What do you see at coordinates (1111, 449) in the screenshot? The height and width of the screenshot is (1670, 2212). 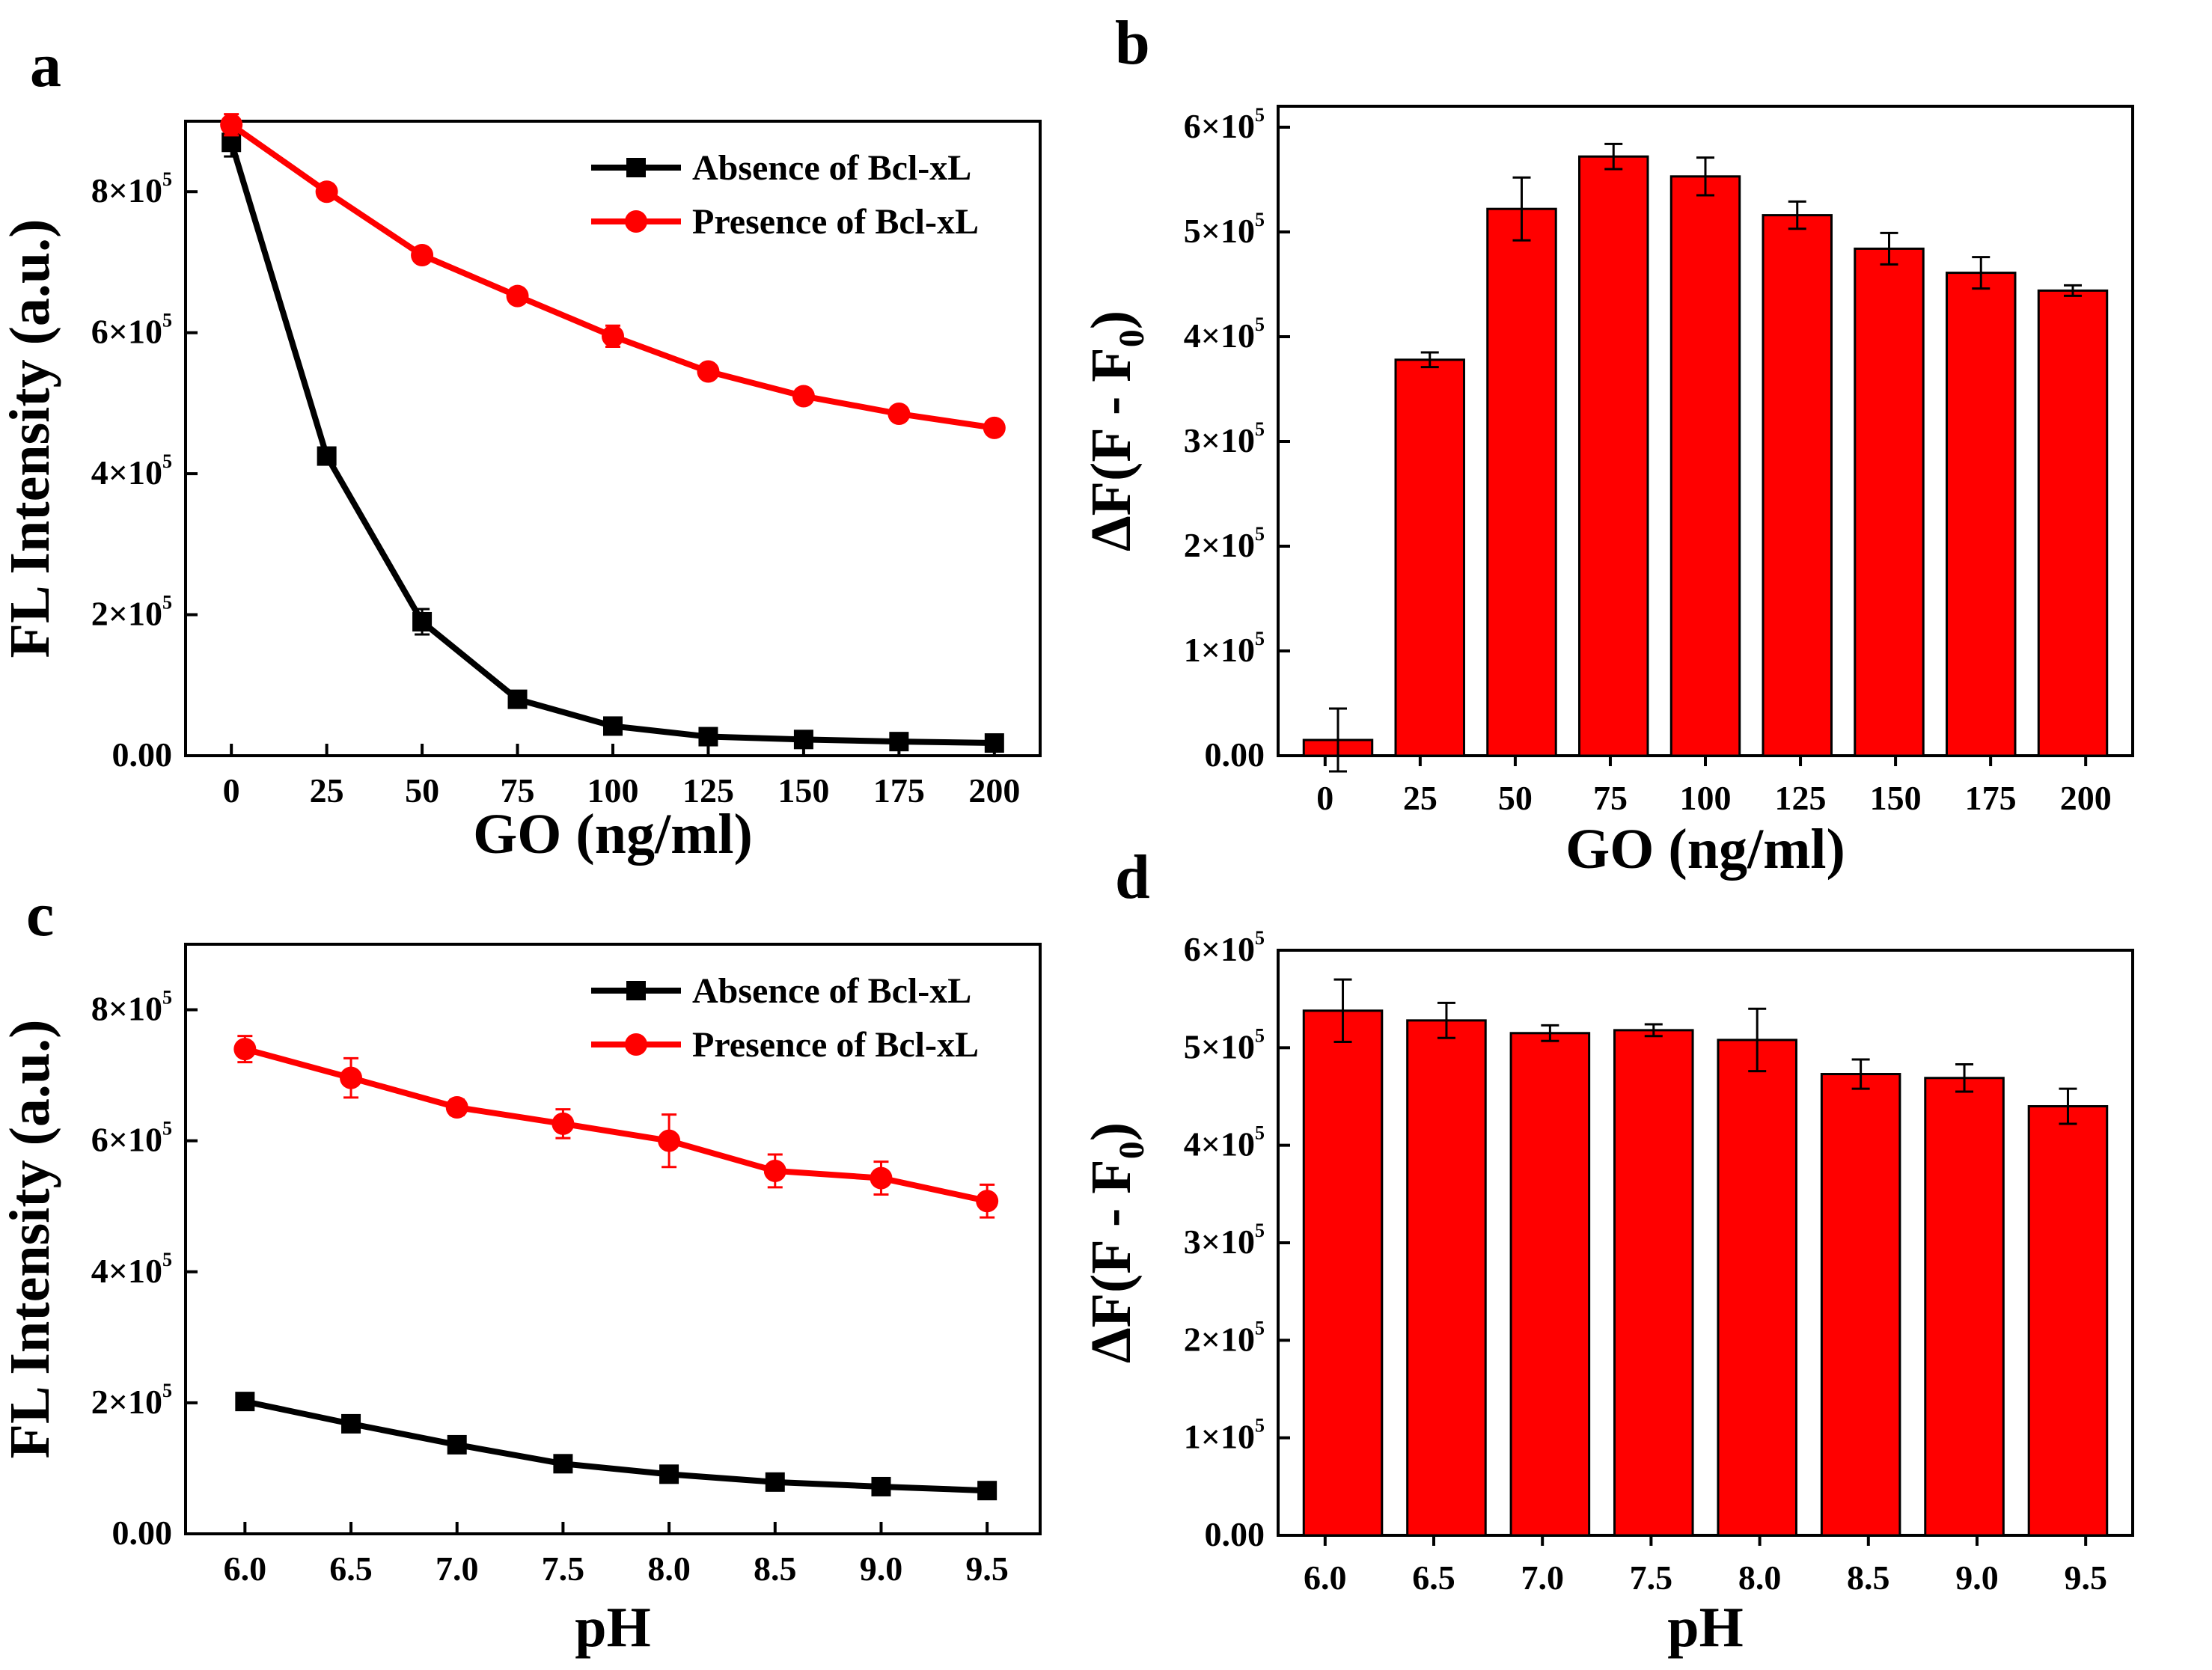 I see `y-axis-label-main: ΔF(F - F` at bounding box center [1111, 449].